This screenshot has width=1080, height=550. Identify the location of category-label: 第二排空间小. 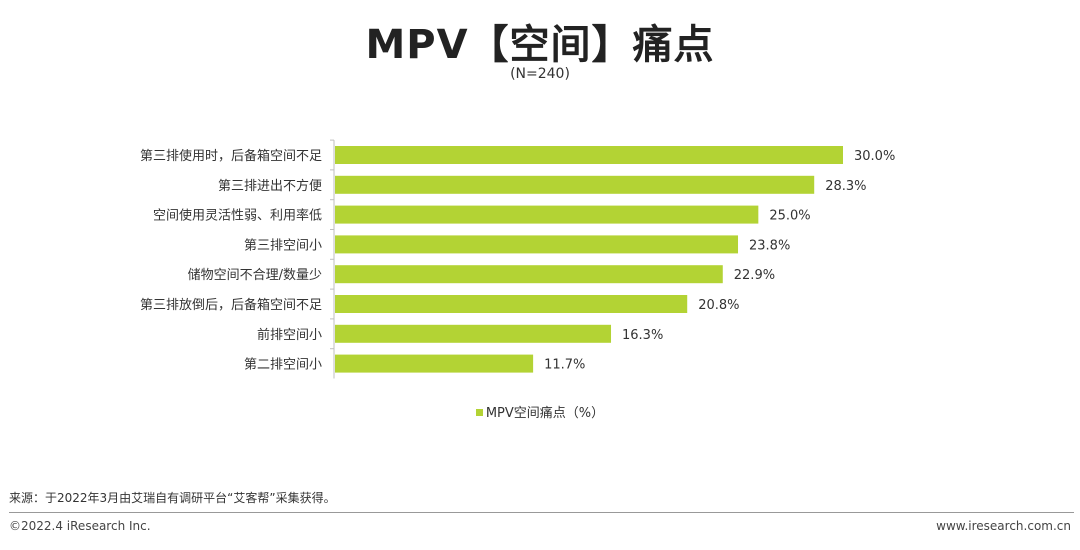
(283, 365).